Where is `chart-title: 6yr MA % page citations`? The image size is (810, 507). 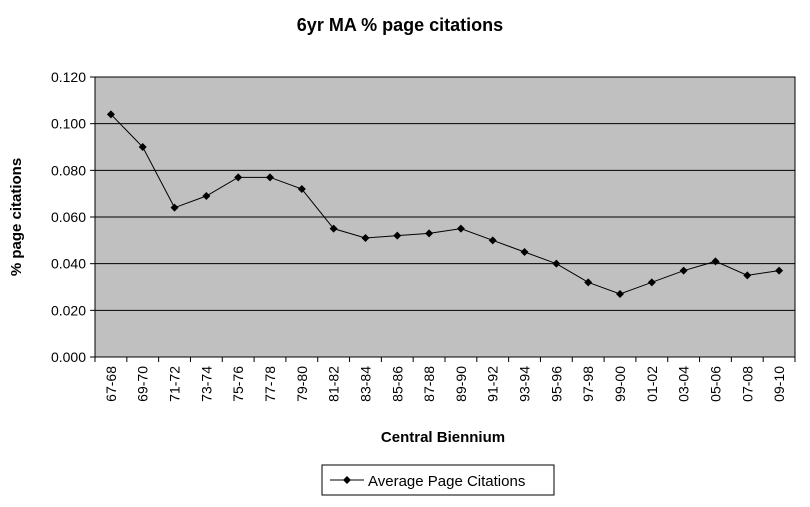 chart-title: 6yr MA % page citations is located at coordinates (400, 25).